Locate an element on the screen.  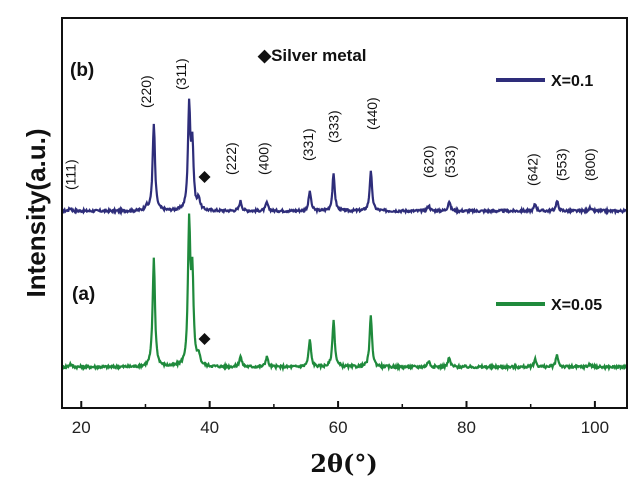
x-tick-label-100: 100 is located at coordinates (595, 427).